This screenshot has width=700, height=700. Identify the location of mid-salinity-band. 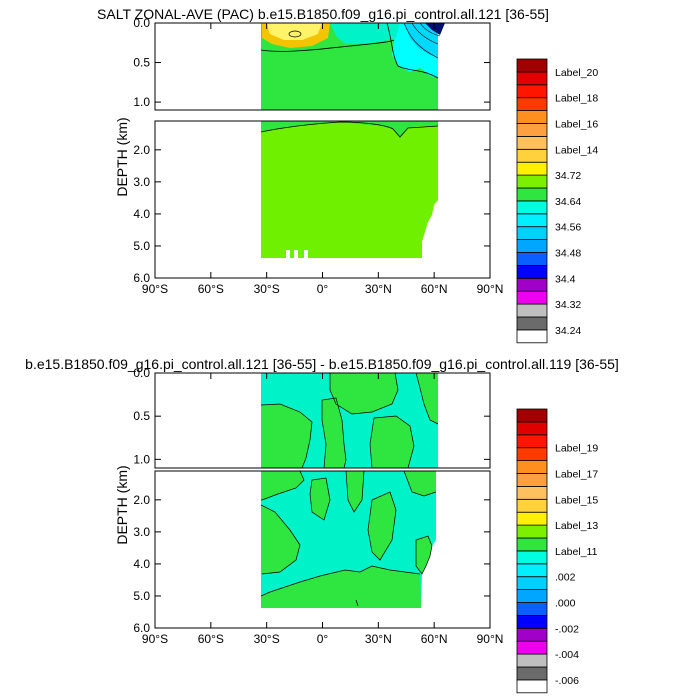
(365, 33).